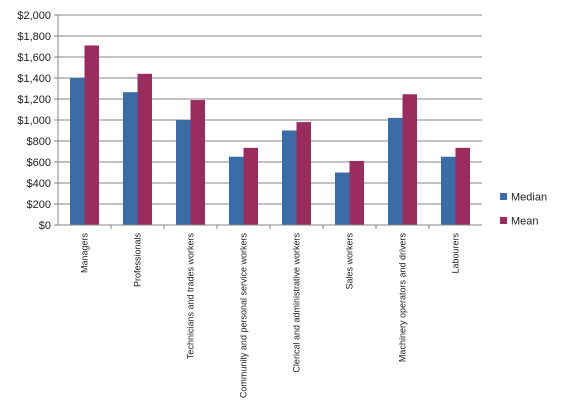 This screenshot has width=565, height=420. What do you see at coordinates (403, 298) in the screenshot?
I see `x-category-label: Machinery operators and drivers` at bounding box center [403, 298].